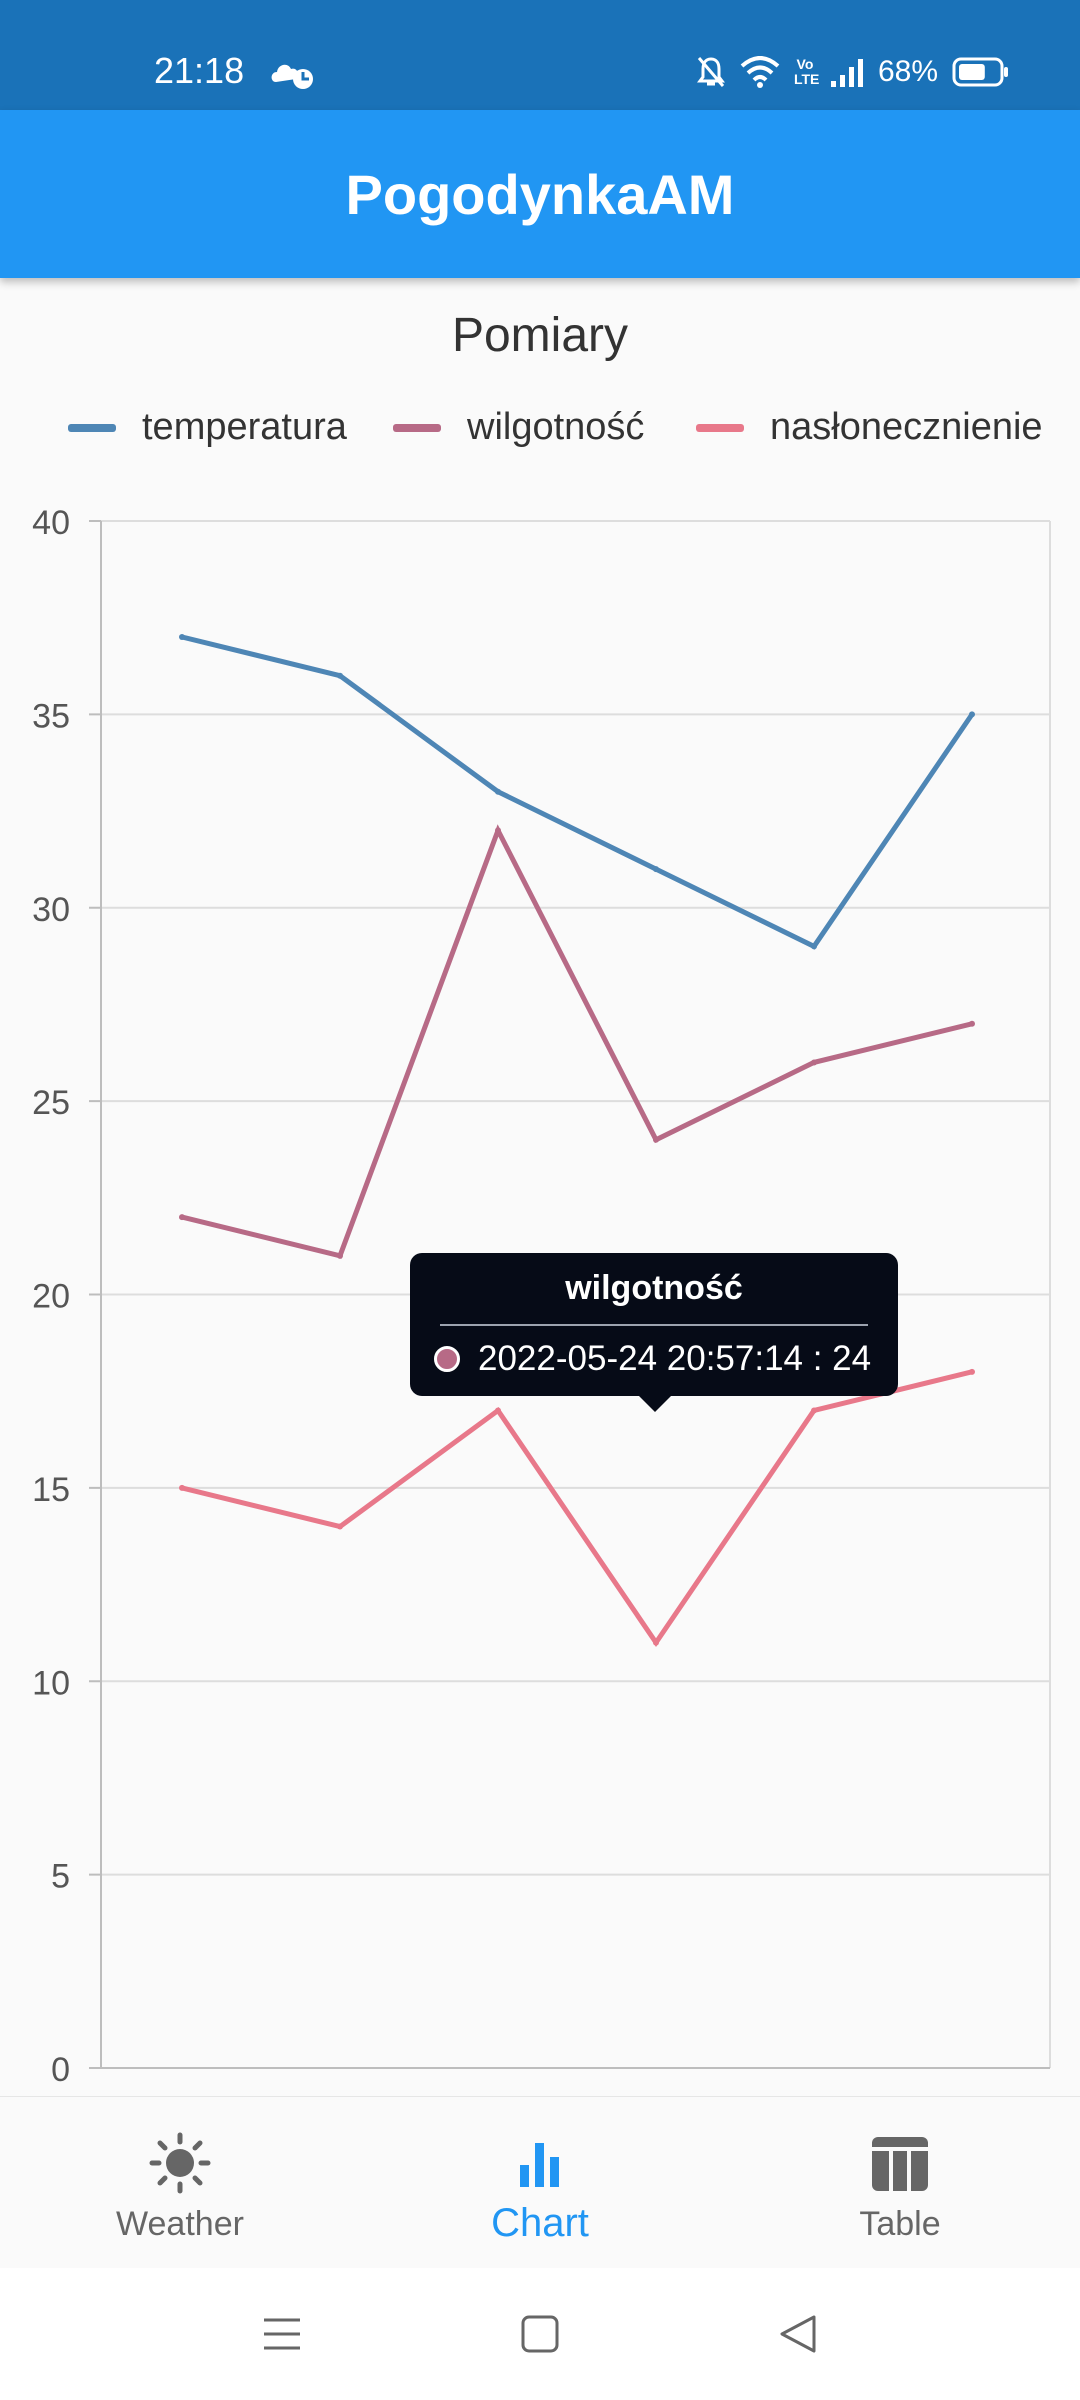 The image size is (1080, 2400). I want to click on tooltip-divider, so click(654, 1325).